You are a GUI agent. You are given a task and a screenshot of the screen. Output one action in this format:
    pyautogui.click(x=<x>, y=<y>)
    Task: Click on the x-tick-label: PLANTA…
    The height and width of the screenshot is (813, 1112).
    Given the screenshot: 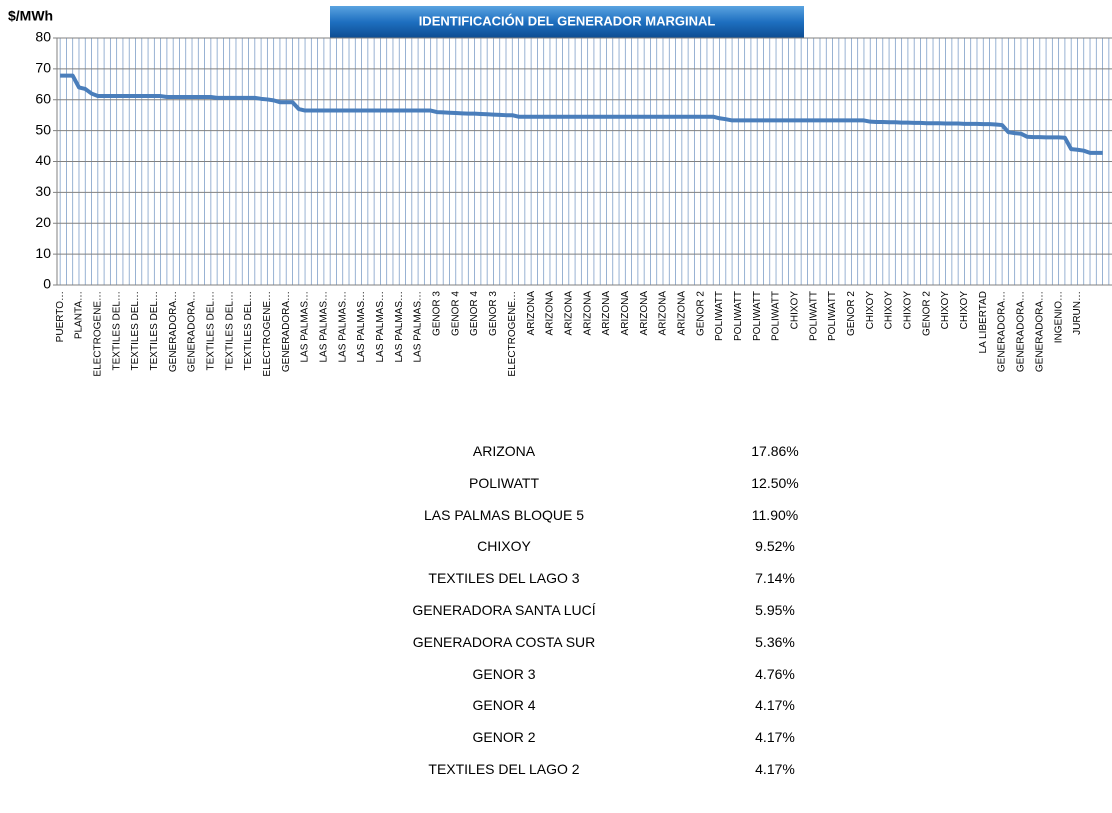 What is the action you would take?
    pyautogui.click(x=79, y=315)
    